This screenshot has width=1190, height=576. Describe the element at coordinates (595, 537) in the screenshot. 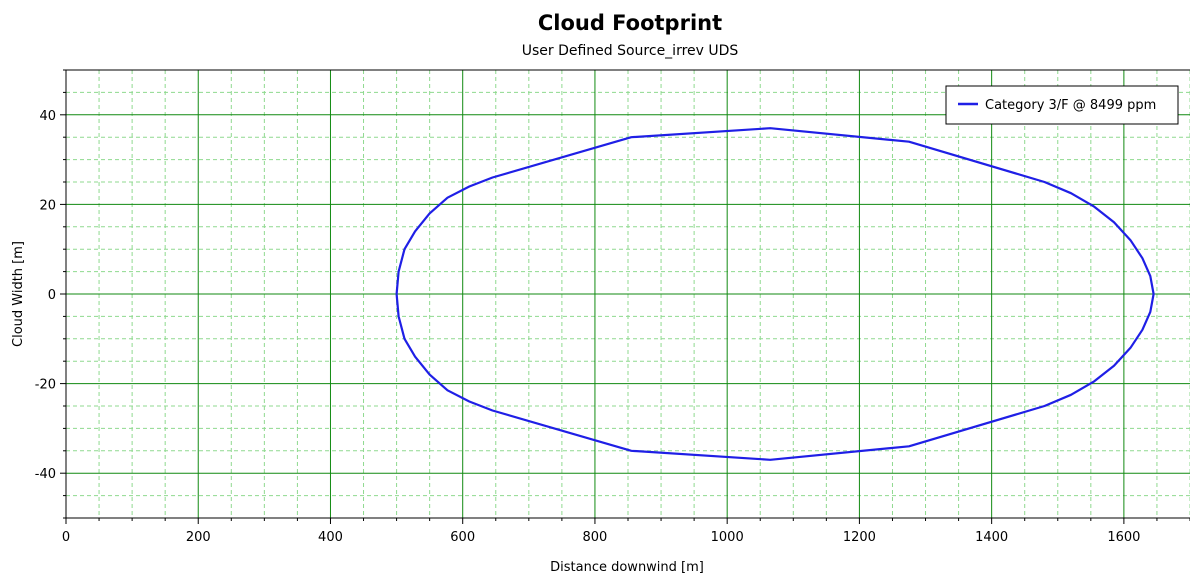

I see `x-tick-label: 800` at that location.